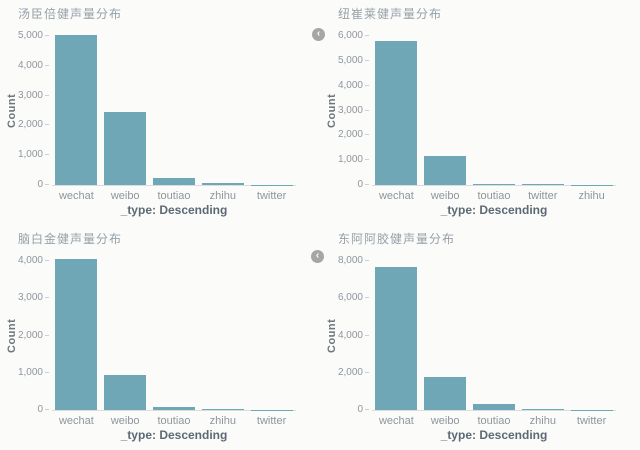  What do you see at coordinates (397, 239) in the screenshot?
I see `chart-title: 东阿阿胶健声量分布` at bounding box center [397, 239].